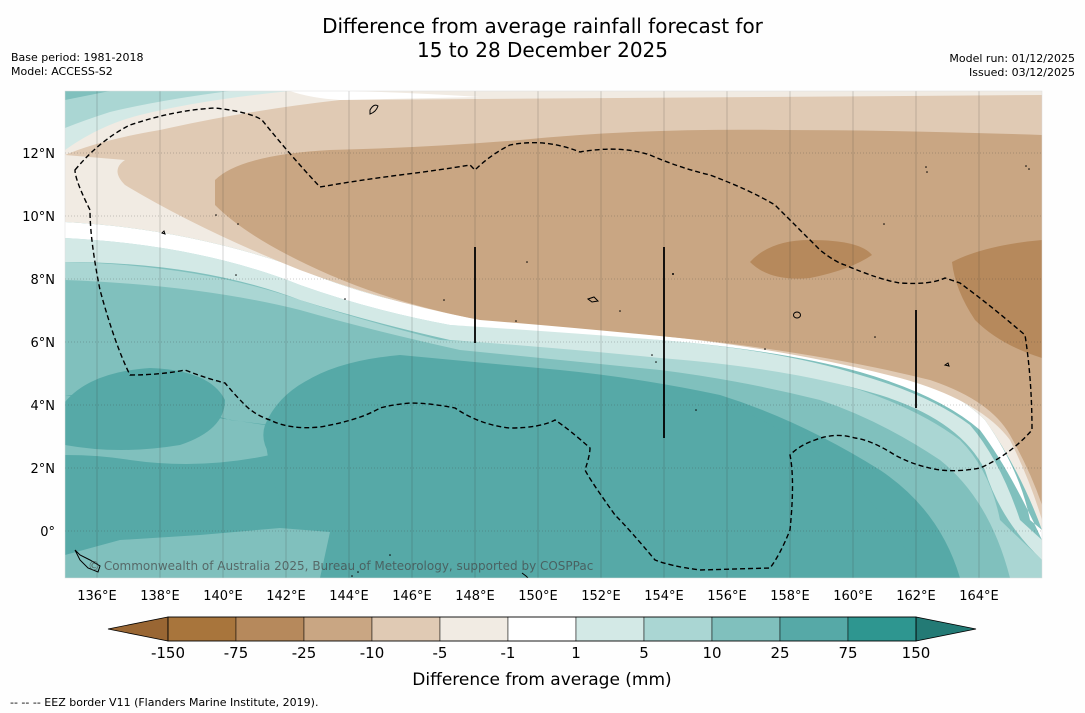 This screenshot has height=713, width=1085. What do you see at coordinates (1021, 72) in the screenshot?
I see `issued-date: Issued: 03/12/2025` at bounding box center [1021, 72].